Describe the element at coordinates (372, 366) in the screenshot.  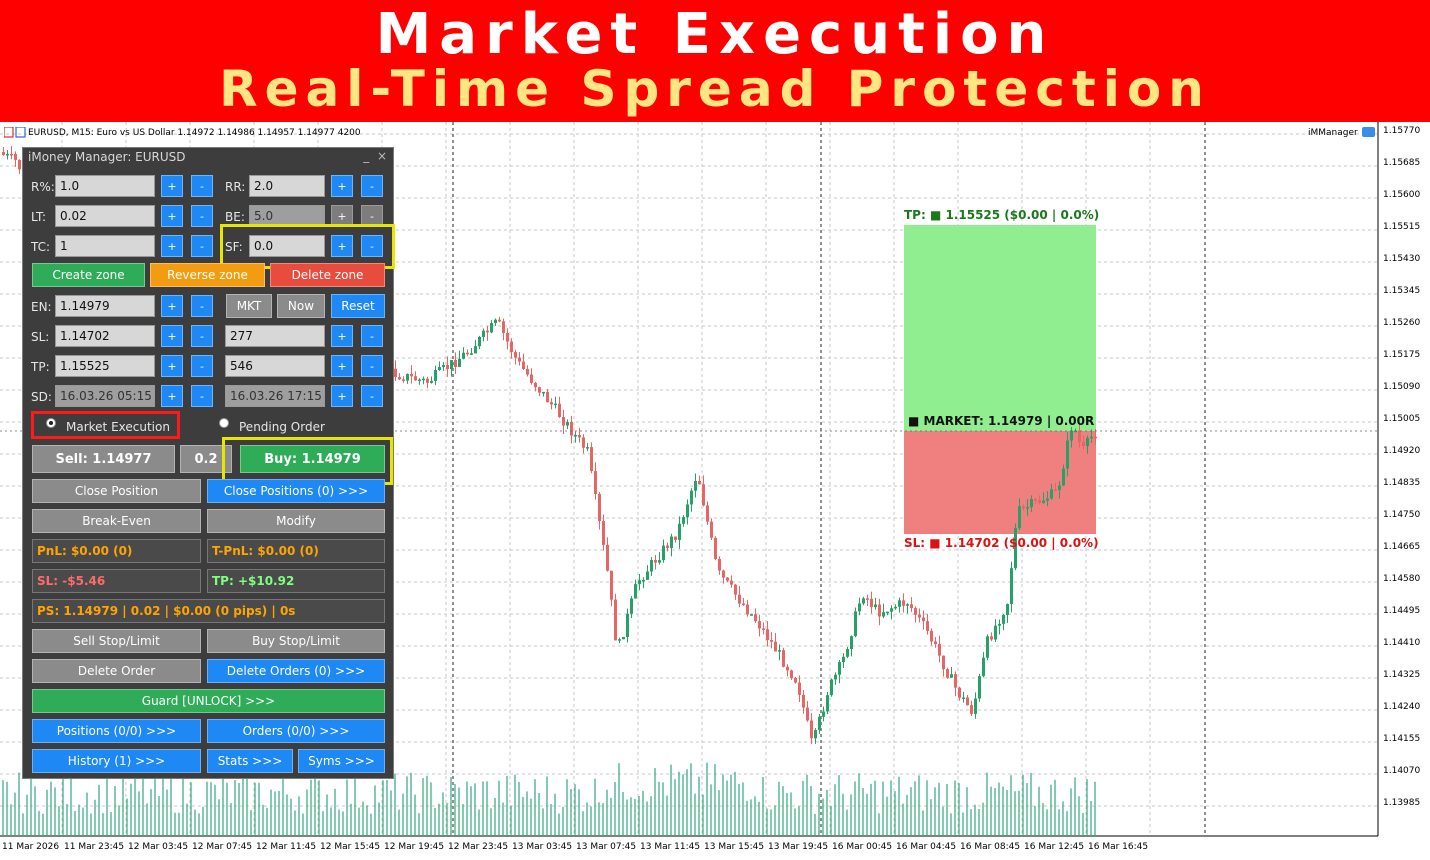
I see `tp-points-minus-button: -` at that location.